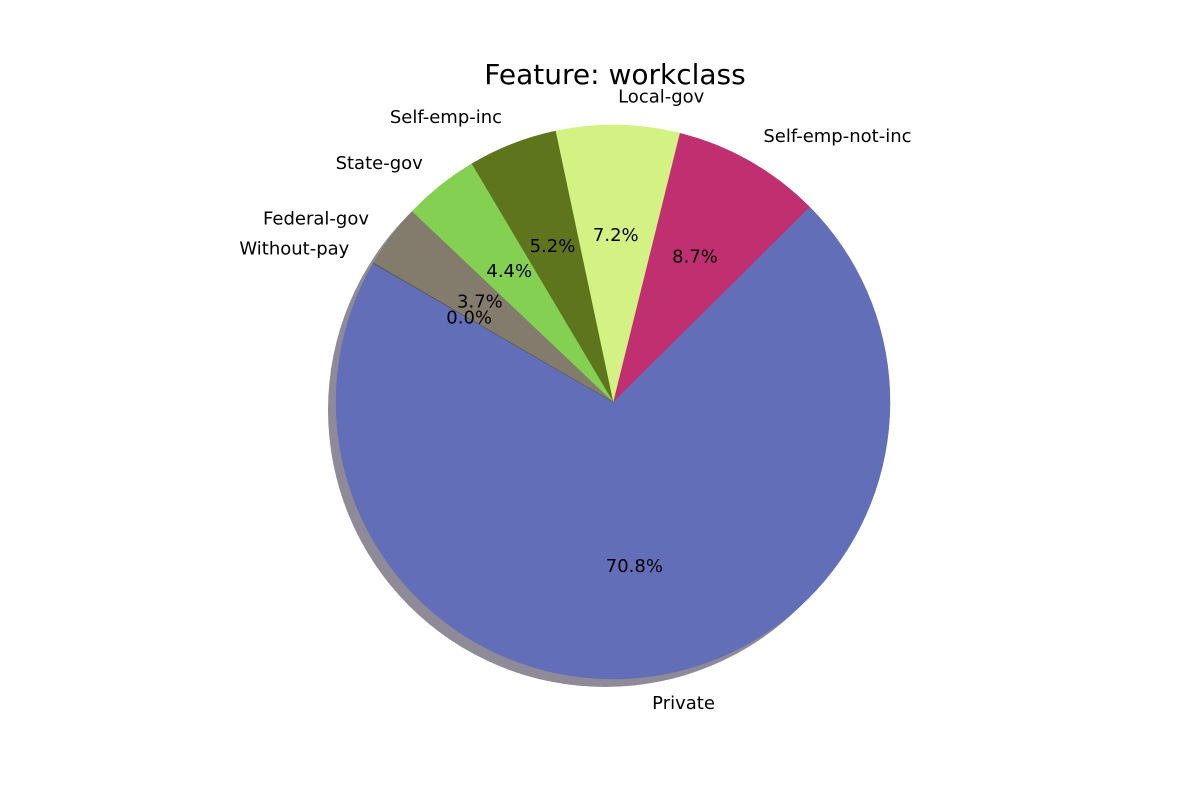 The width and height of the screenshot is (1200, 798). Describe the element at coordinates (493, 332) in the screenshot. I see `pie-slice-without-pay` at that location.